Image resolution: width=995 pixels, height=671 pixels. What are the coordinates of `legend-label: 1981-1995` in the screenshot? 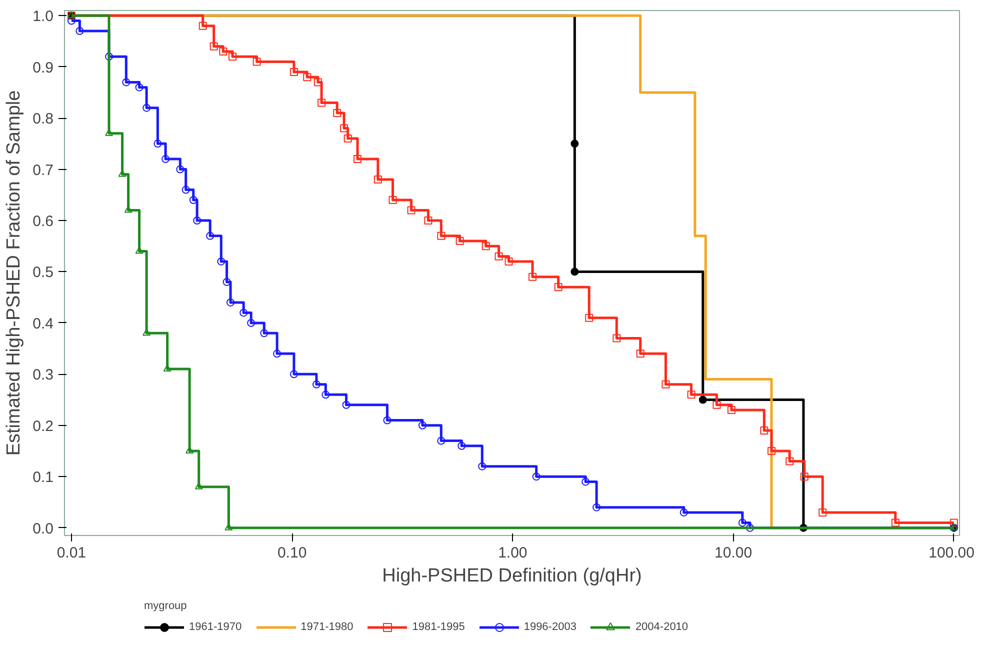 It's located at (438, 627).